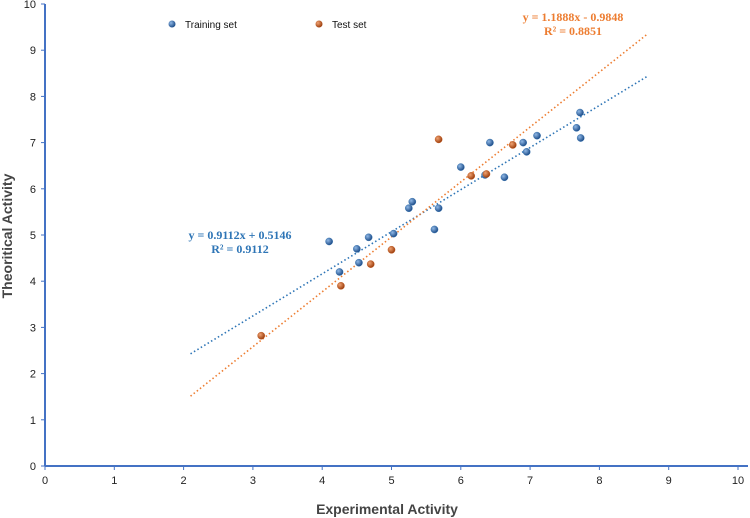 The image size is (750, 518). What do you see at coordinates (239, 249) in the screenshot?
I see `training-r-squared: R² = 0.9112` at bounding box center [239, 249].